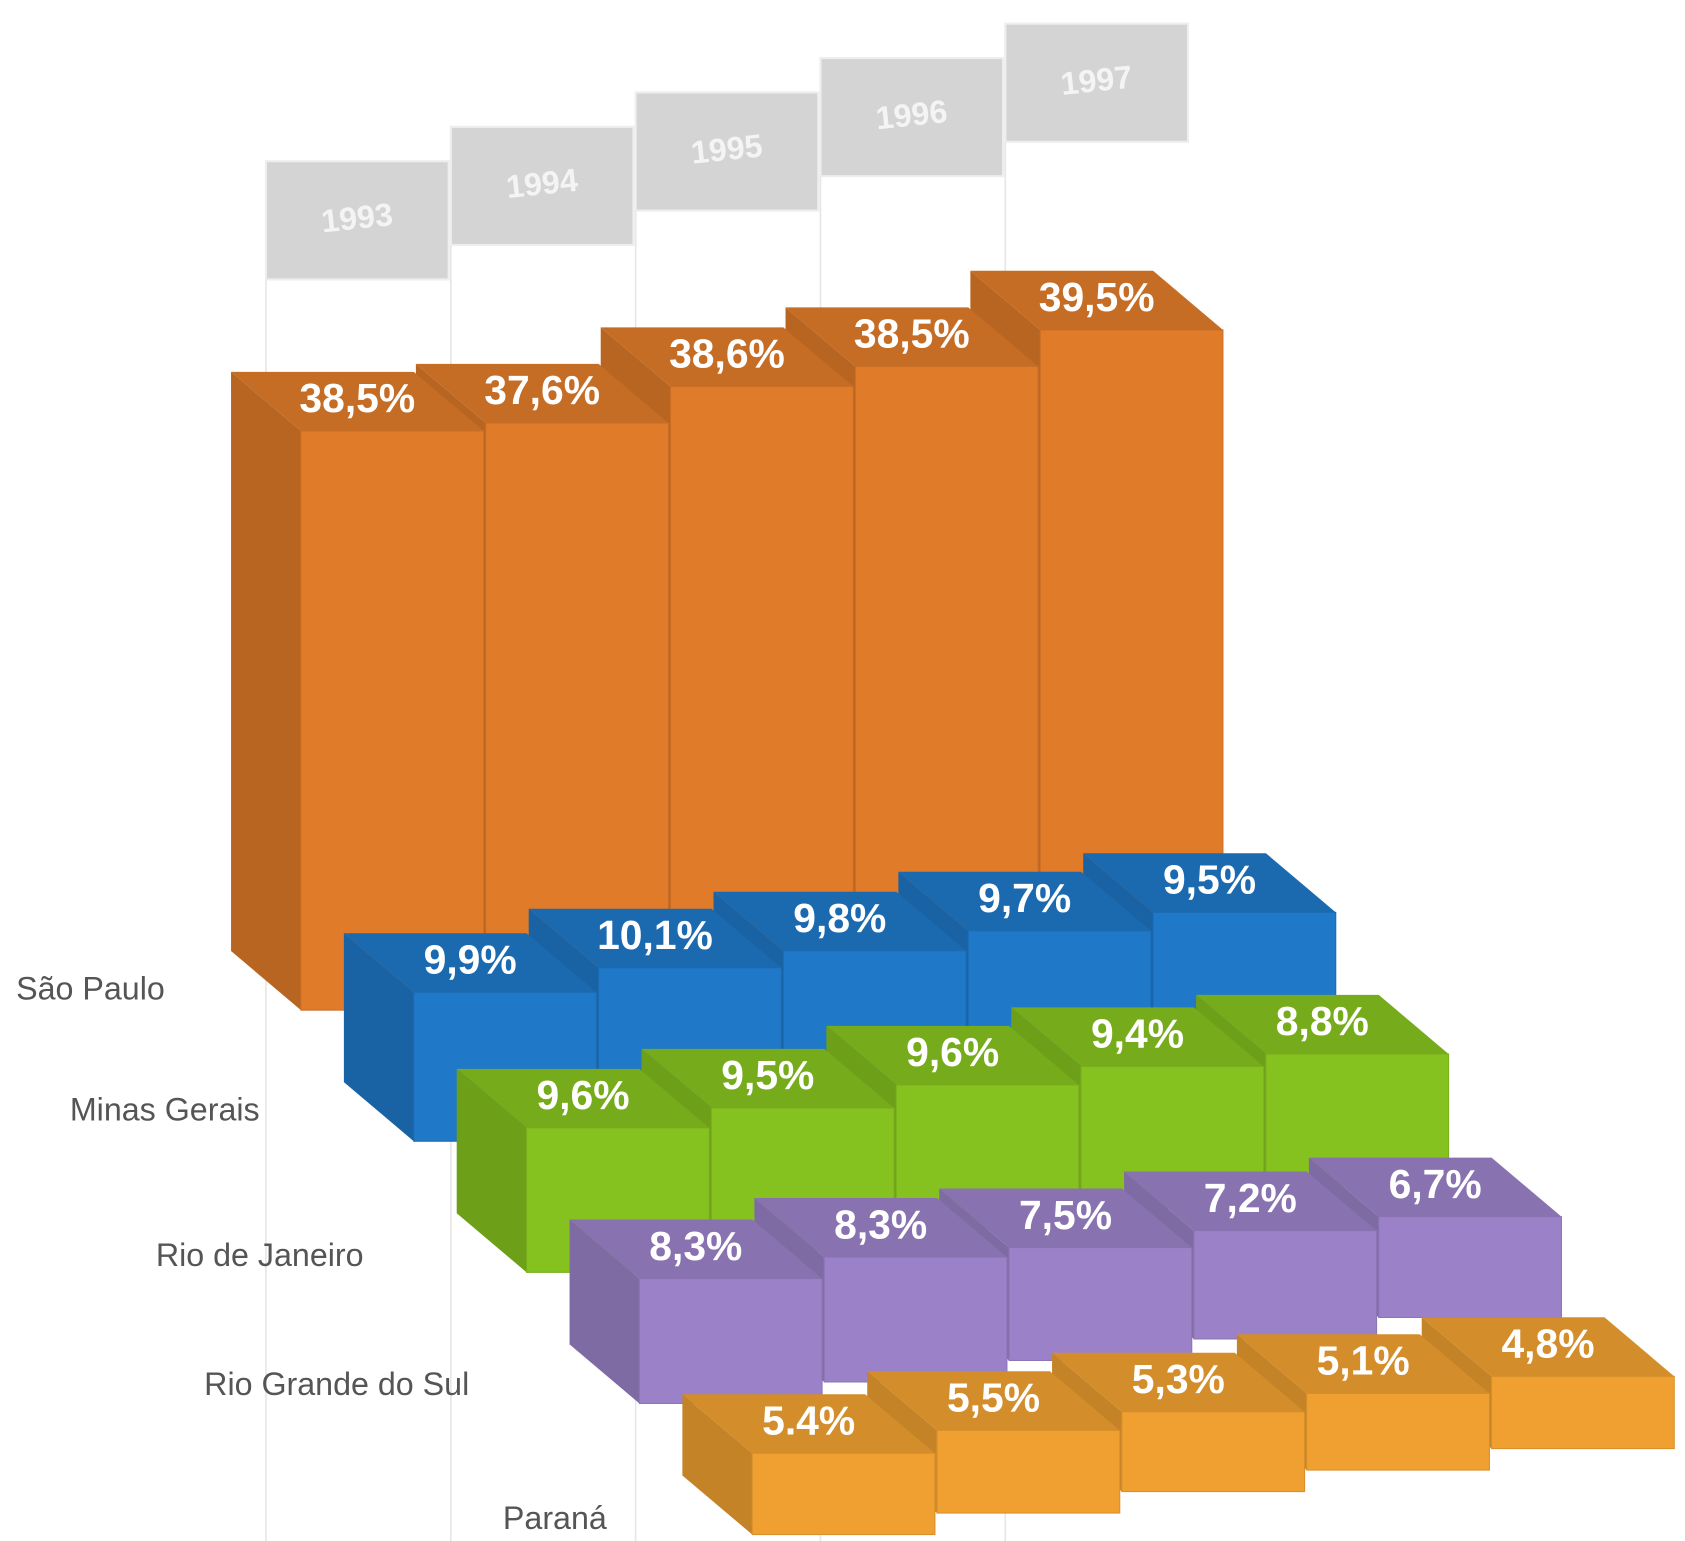 The image size is (1685, 1541). Describe the element at coordinates (165, 1110) in the screenshot. I see `row-label: Minas Gerais` at that location.